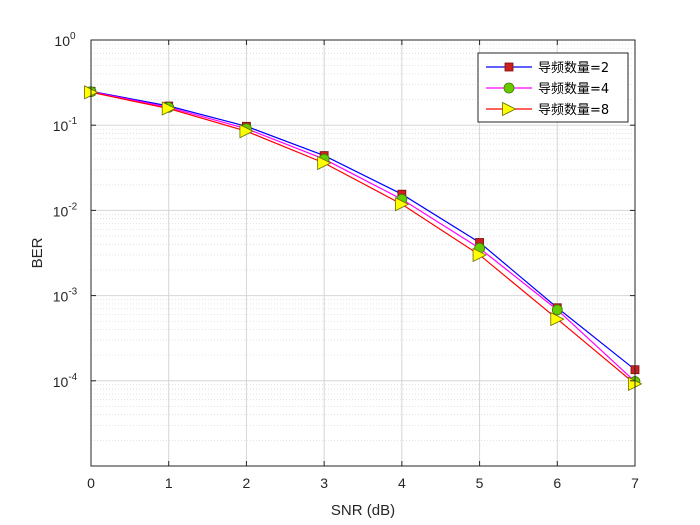 The height and width of the screenshot is (525, 700). What do you see at coordinates (480, 483) in the screenshot?
I see `x-tick-label: 5` at bounding box center [480, 483].